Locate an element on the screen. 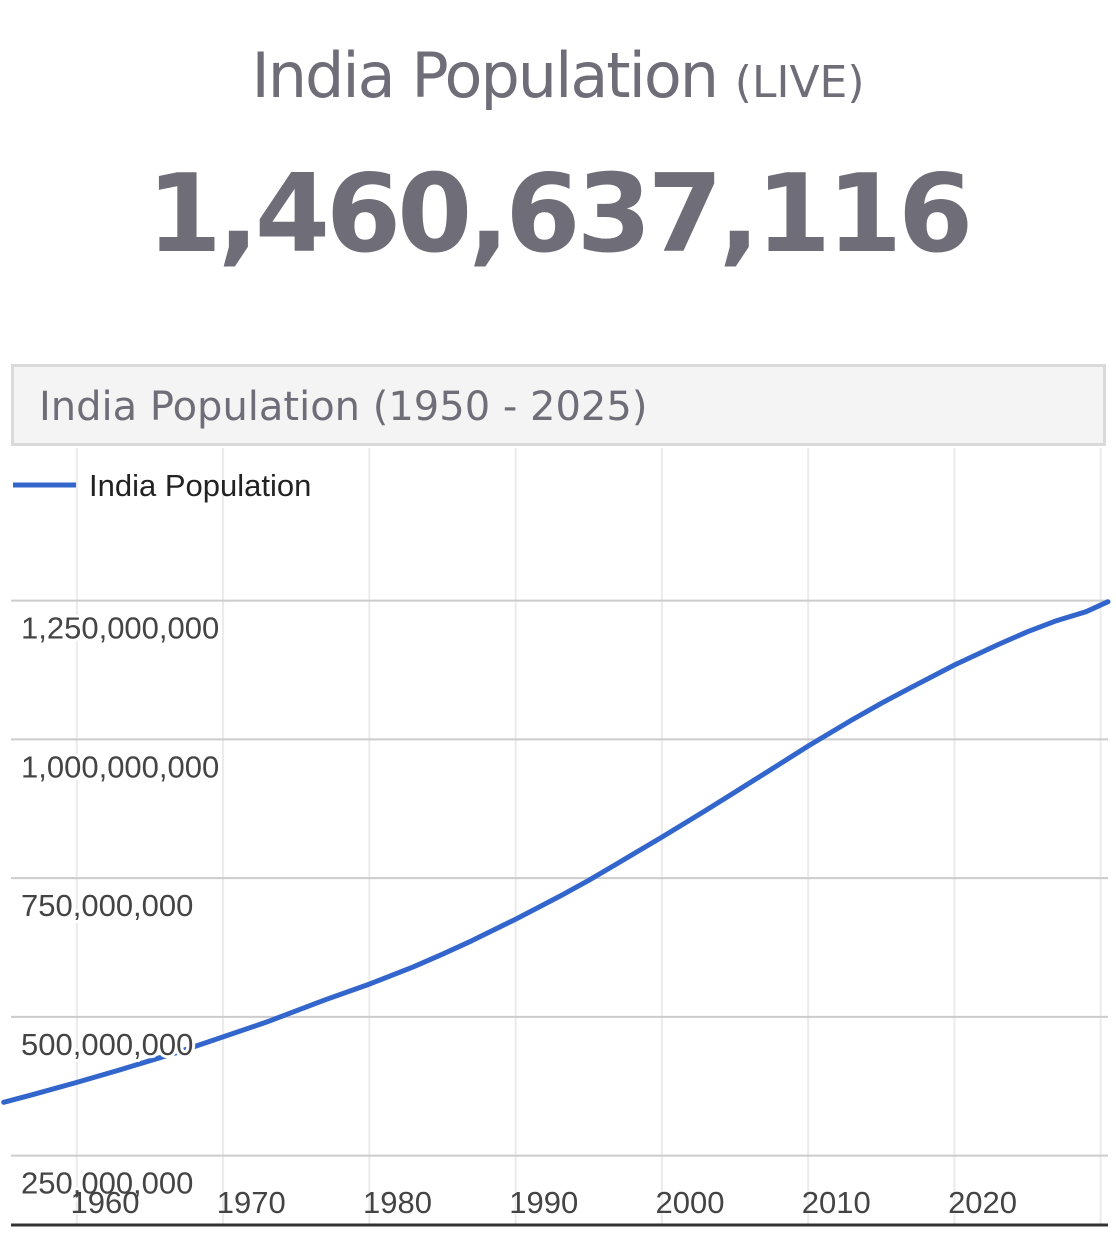 Image resolution: width=1116 pixels, height=1247 pixels. chart-panel-header: India Population (1950 - 2025) is located at coordinates (558, 405).